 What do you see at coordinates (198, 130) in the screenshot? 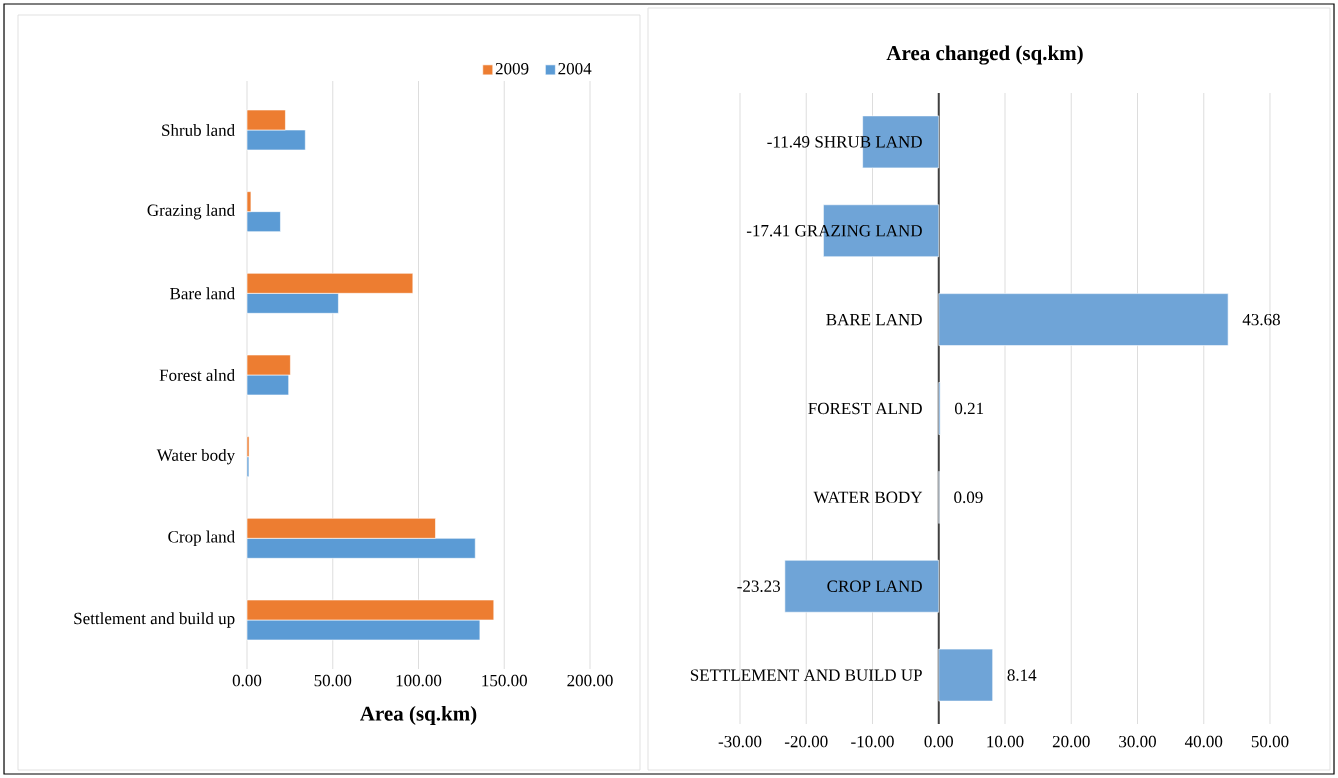
I see `y-tick-label: Shrub land` at bounding box center [198, 130].